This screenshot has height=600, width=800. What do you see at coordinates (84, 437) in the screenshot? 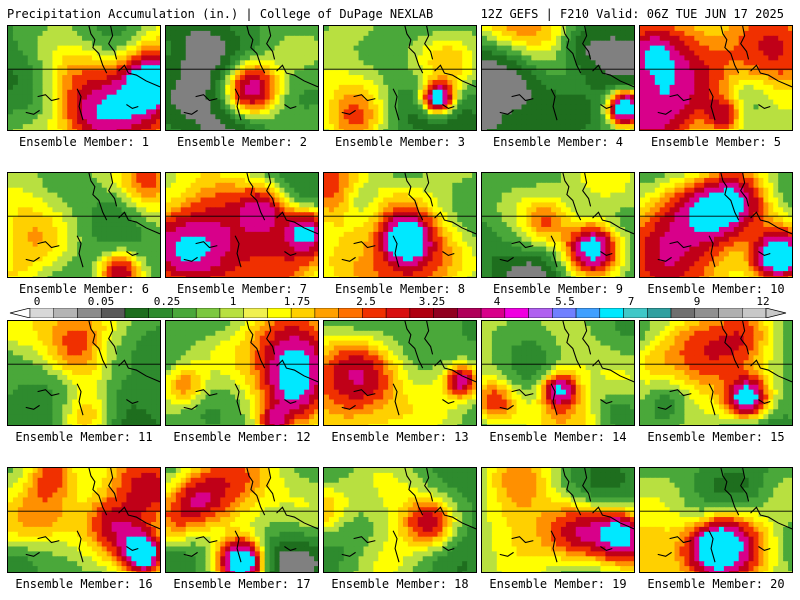
I see `ensemble-member-label: Ensemble Member: 11` at bounding box center [84, 437].